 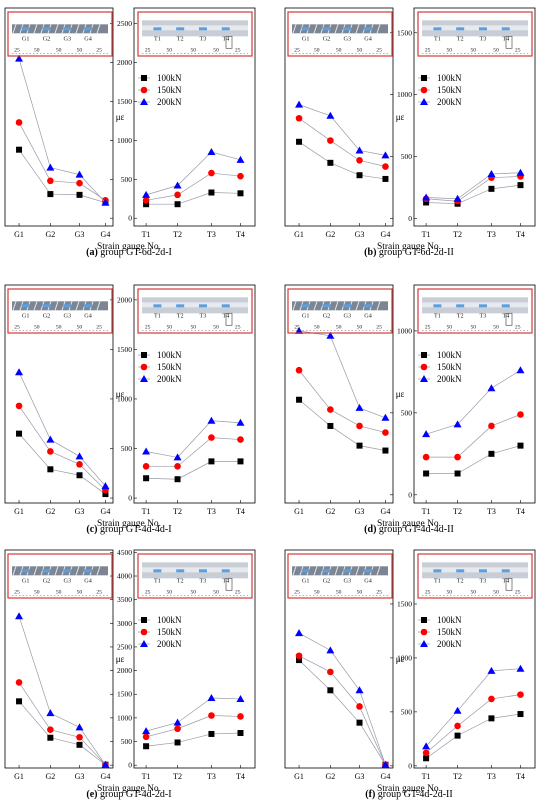 What do you see at coordinates (460, 39) in the screenshot?
I see `inset-gauge-label: T2` at bounding box center [460, 39].